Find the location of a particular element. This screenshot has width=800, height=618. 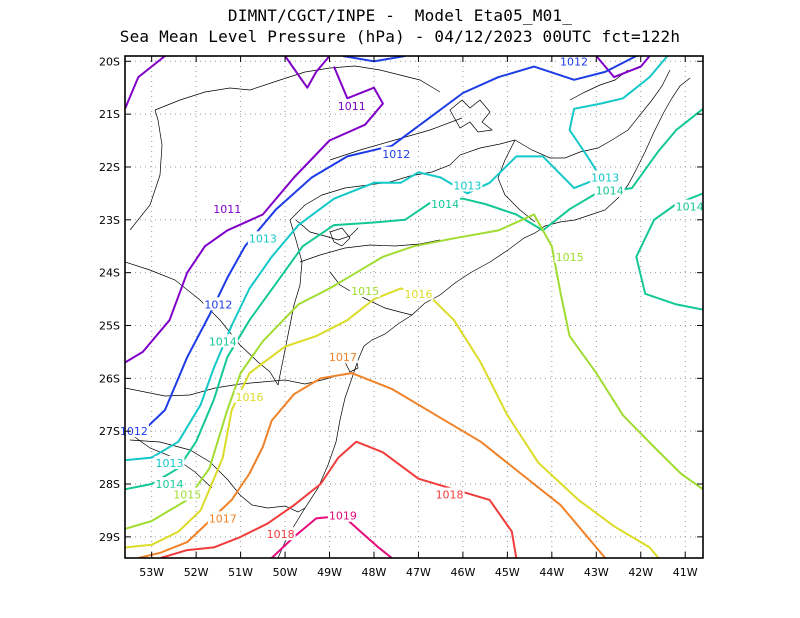

paraguay-border is located at coordinates (202, 323).